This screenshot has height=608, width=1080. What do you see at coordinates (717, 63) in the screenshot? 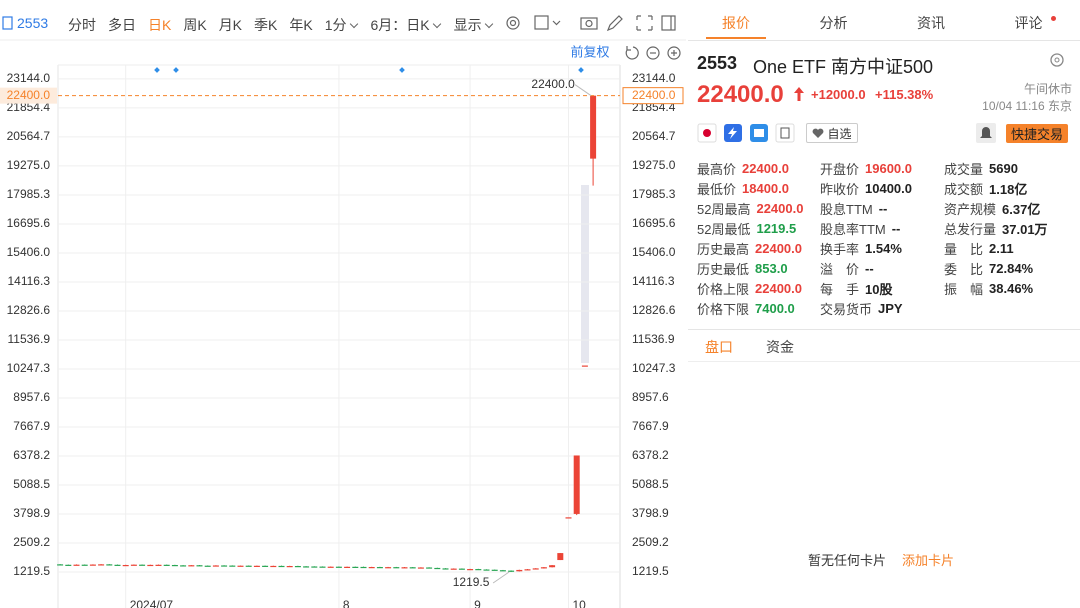
I see `stock-code: 2553` at bounding box center [717, 63].